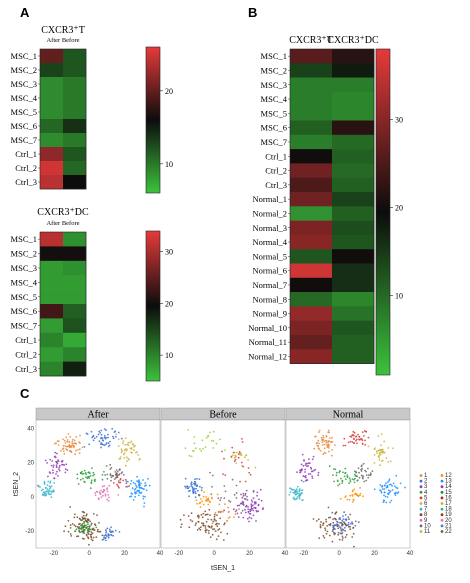 The height and width of the screenshot is (583, 470). I want to click on legend-label: 20, so click(448, 521).